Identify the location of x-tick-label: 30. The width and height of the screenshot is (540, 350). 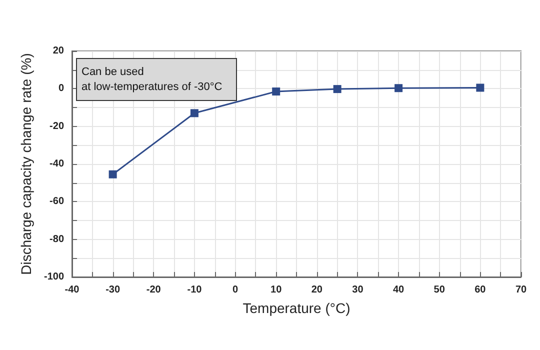
(358, 290).